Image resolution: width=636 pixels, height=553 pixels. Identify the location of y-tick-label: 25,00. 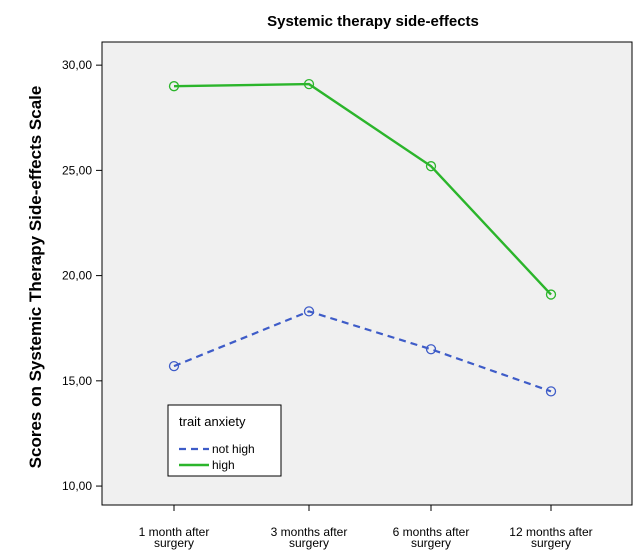
(77, 170).